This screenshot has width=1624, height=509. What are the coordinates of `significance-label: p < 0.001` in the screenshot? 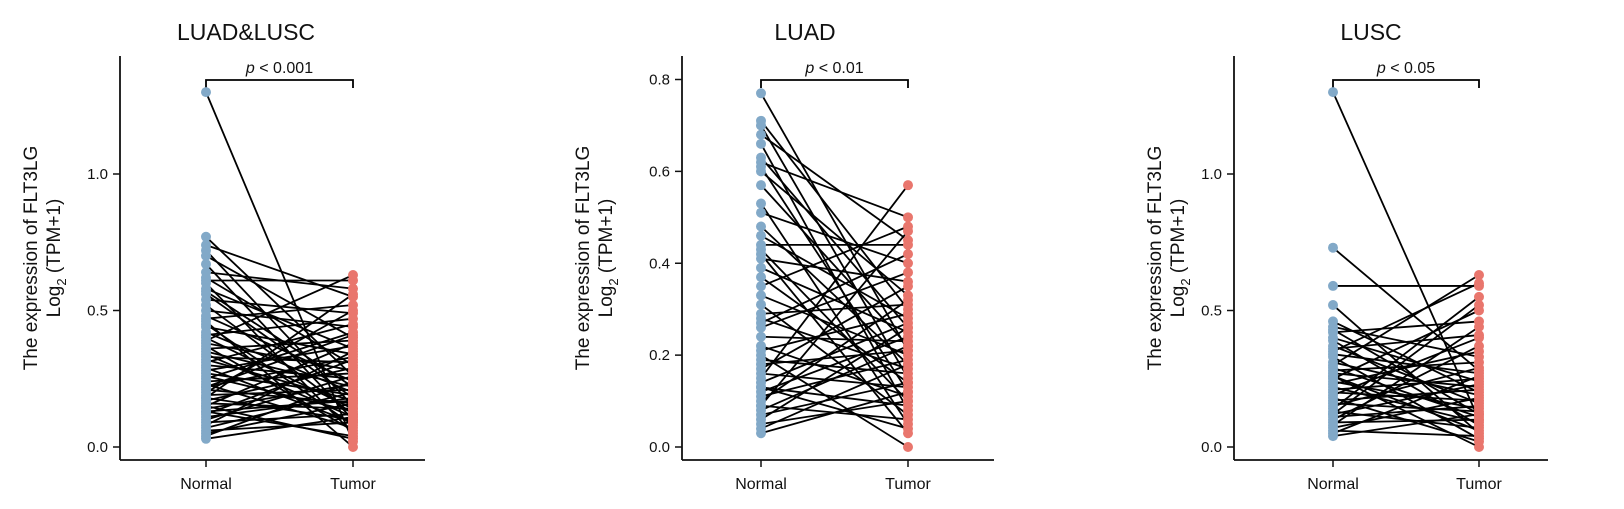 It's located at (279, 68).